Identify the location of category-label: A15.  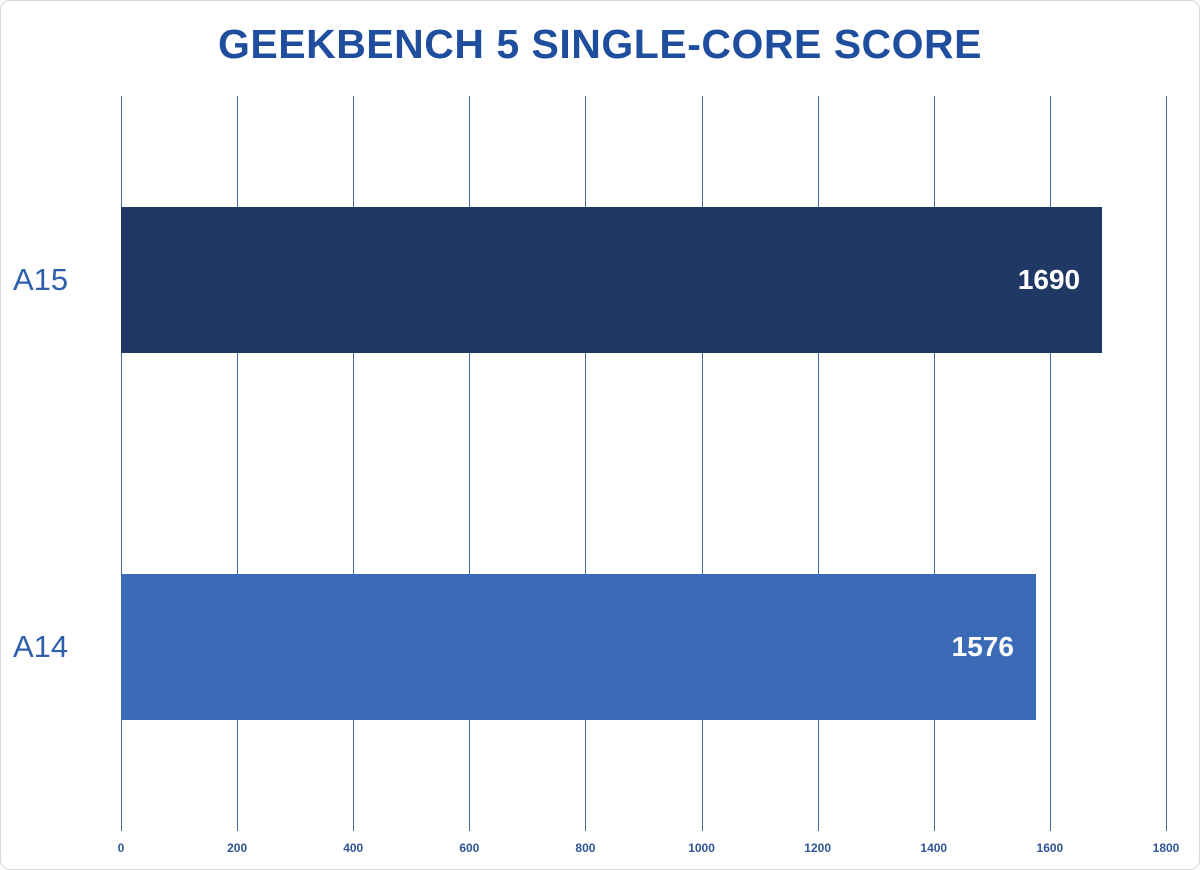
(41, 279).